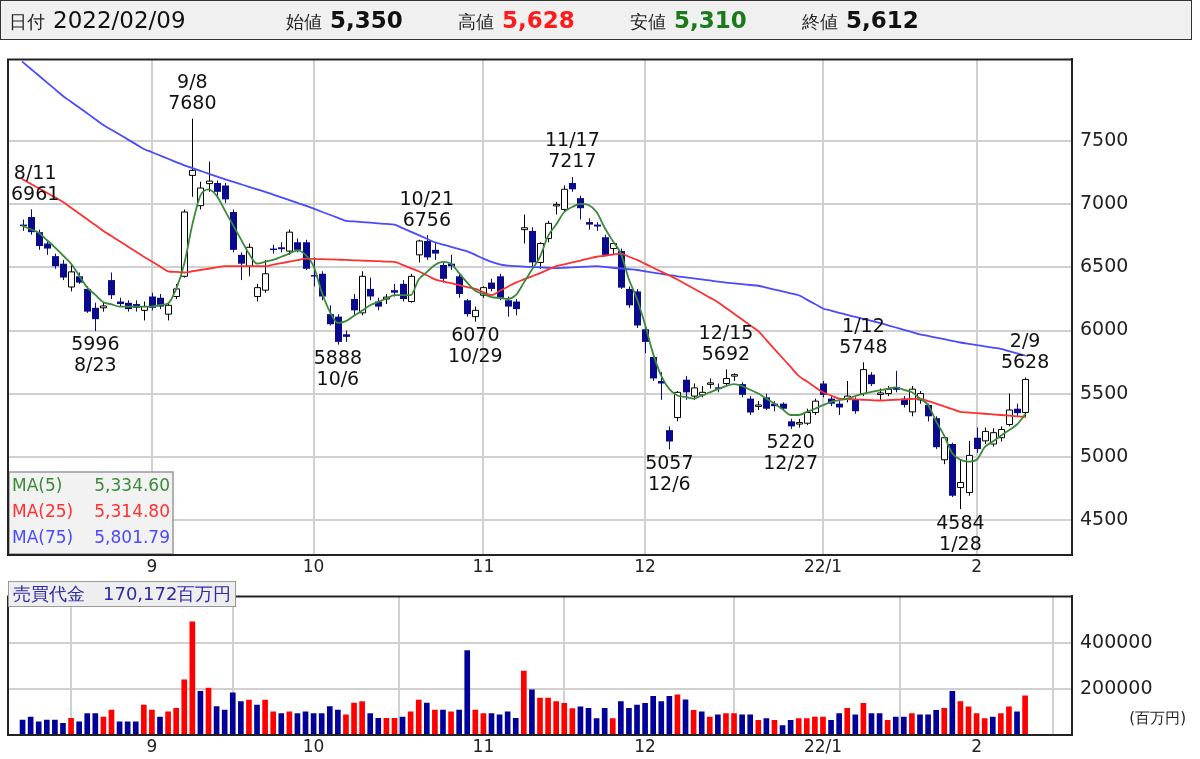 This screenshot has height=759, width=1200. I want to click on y-tick-label: 7000, so click(1104, 202).